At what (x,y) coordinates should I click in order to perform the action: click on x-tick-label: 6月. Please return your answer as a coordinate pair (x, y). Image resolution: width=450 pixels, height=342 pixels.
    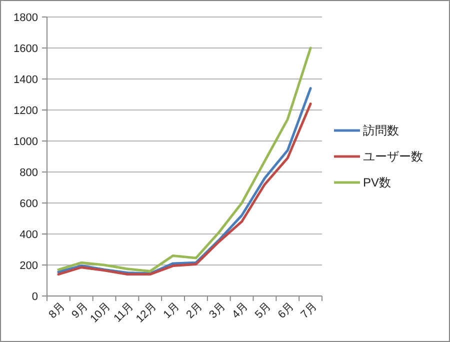
    Looking at the image, I should click on (286, 310).